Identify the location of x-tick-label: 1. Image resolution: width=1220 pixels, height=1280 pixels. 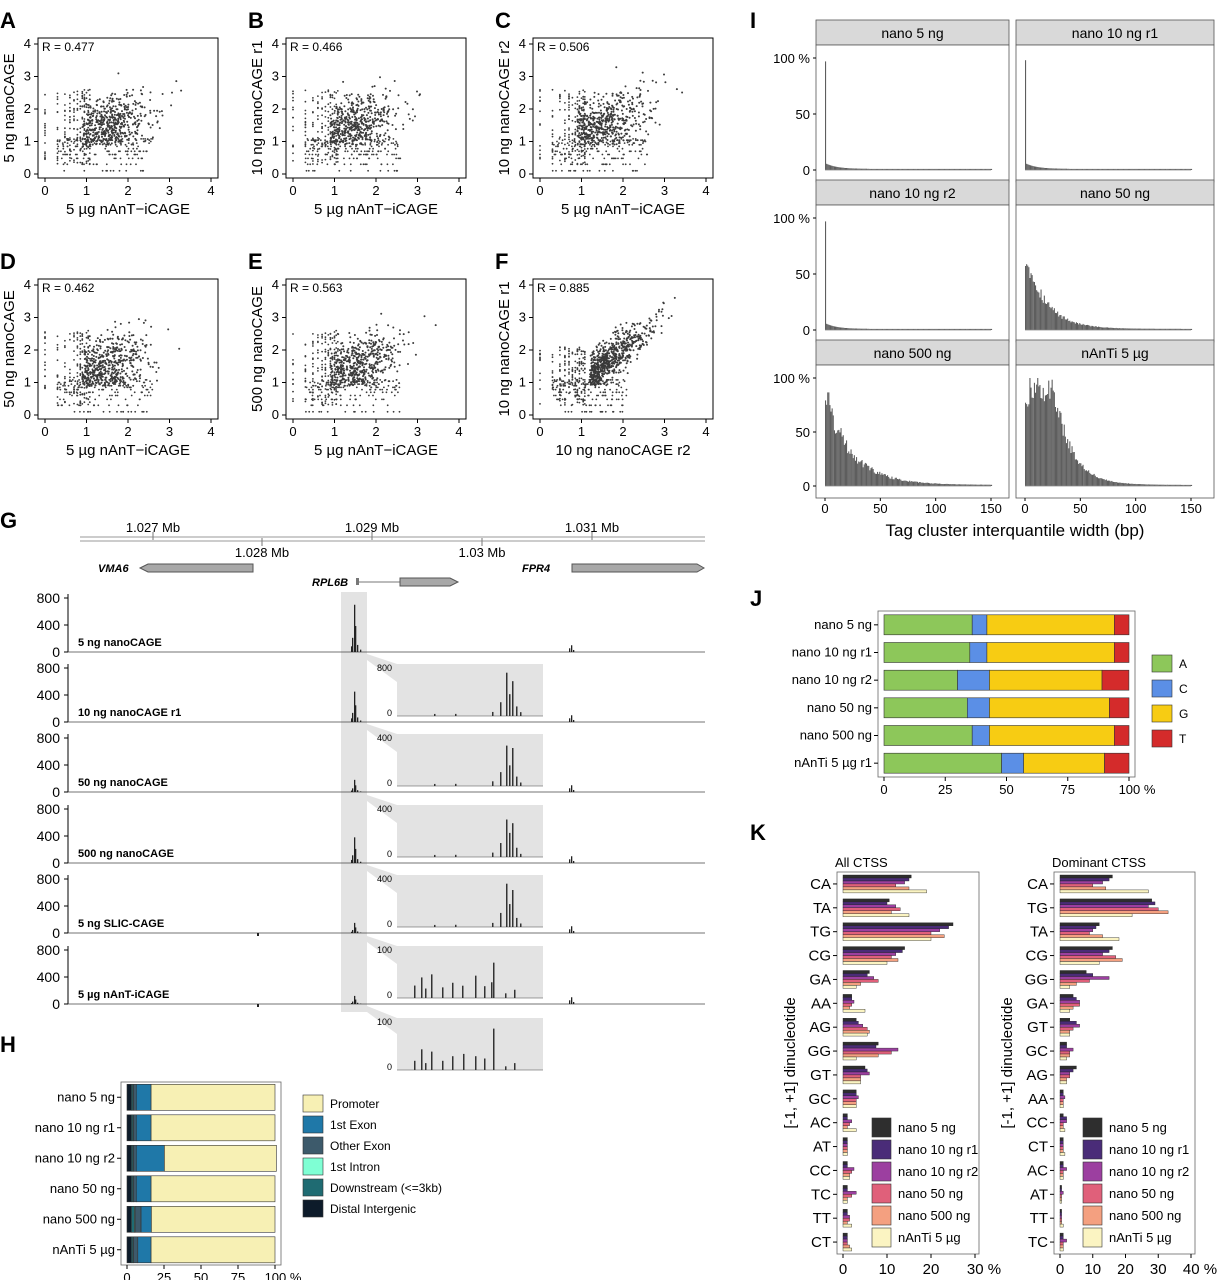
(581, 431).